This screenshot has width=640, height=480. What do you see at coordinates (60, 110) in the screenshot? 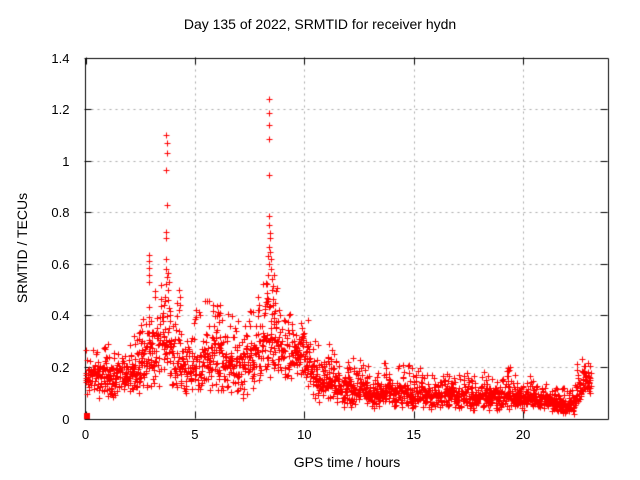
I see `y-tick-label: 1.2` at bounding box center [60, 110].